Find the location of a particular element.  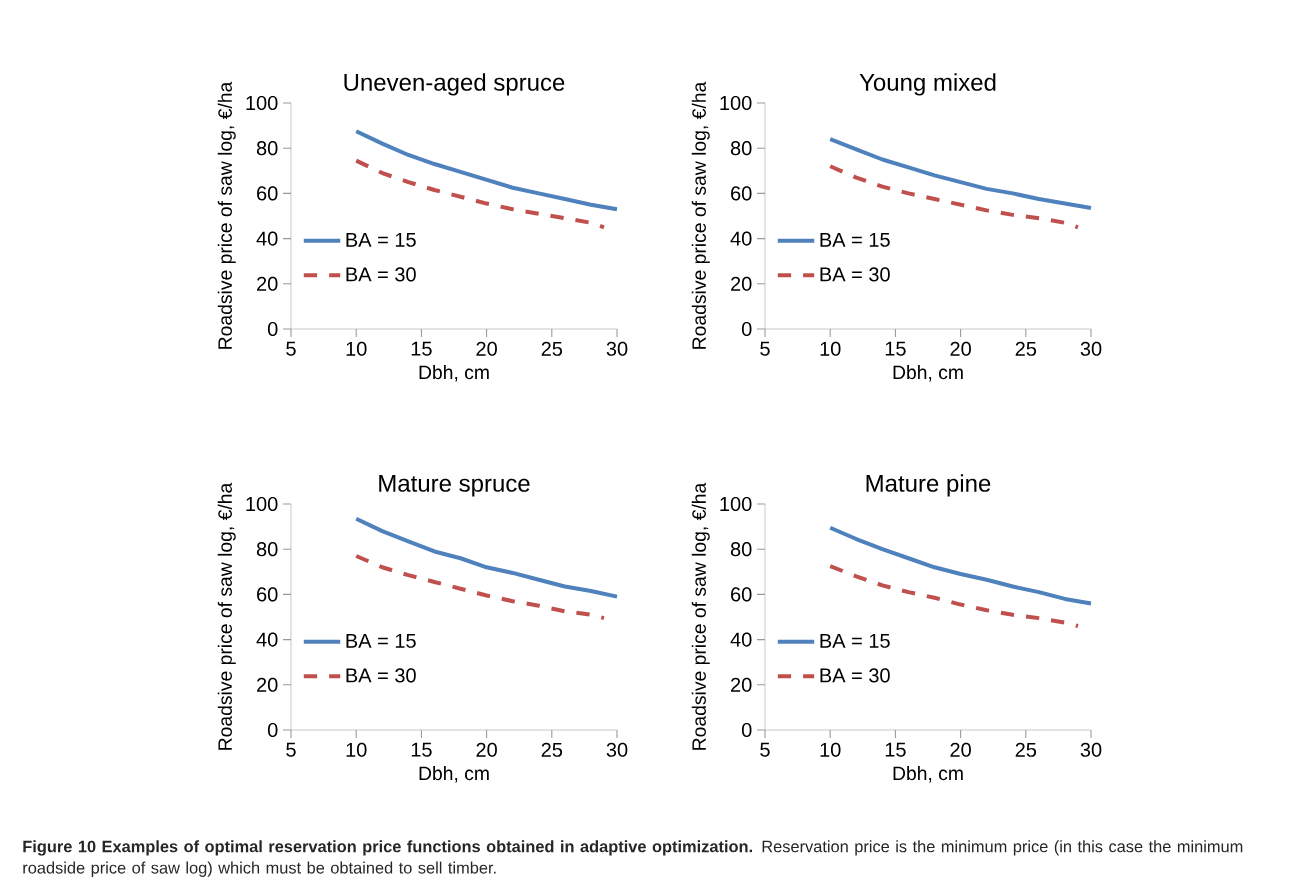

text: Figure 10 Examples of optimal reservation price functions obtained in adaptive optimization. Reservation price is the minimum price (in this case the minimum roadside price of saw log) which must be obtained to sell timber. is located at coordinates (633, 858).